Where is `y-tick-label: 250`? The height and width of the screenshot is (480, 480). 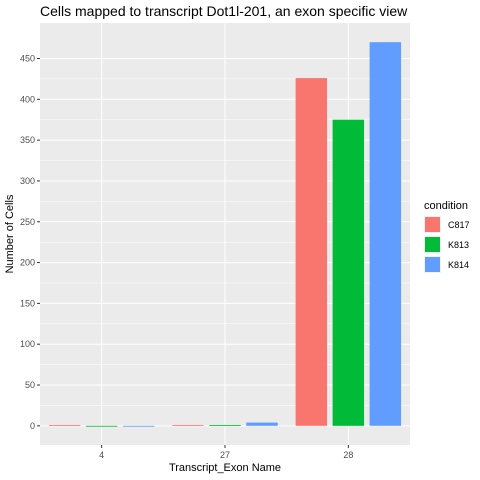 y-tick-label: 250 is located at coordinates (27, 222).